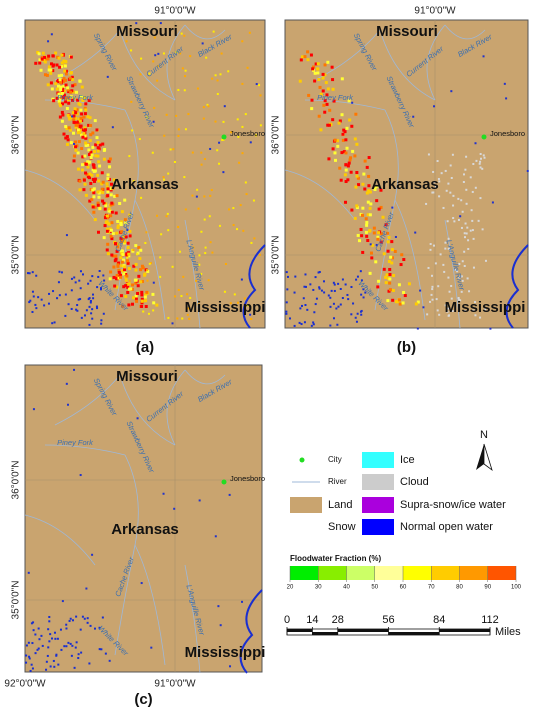  Describe the element at coordinates (147, 31) in the screenshot. I see `state-label: Missouri` at that location.